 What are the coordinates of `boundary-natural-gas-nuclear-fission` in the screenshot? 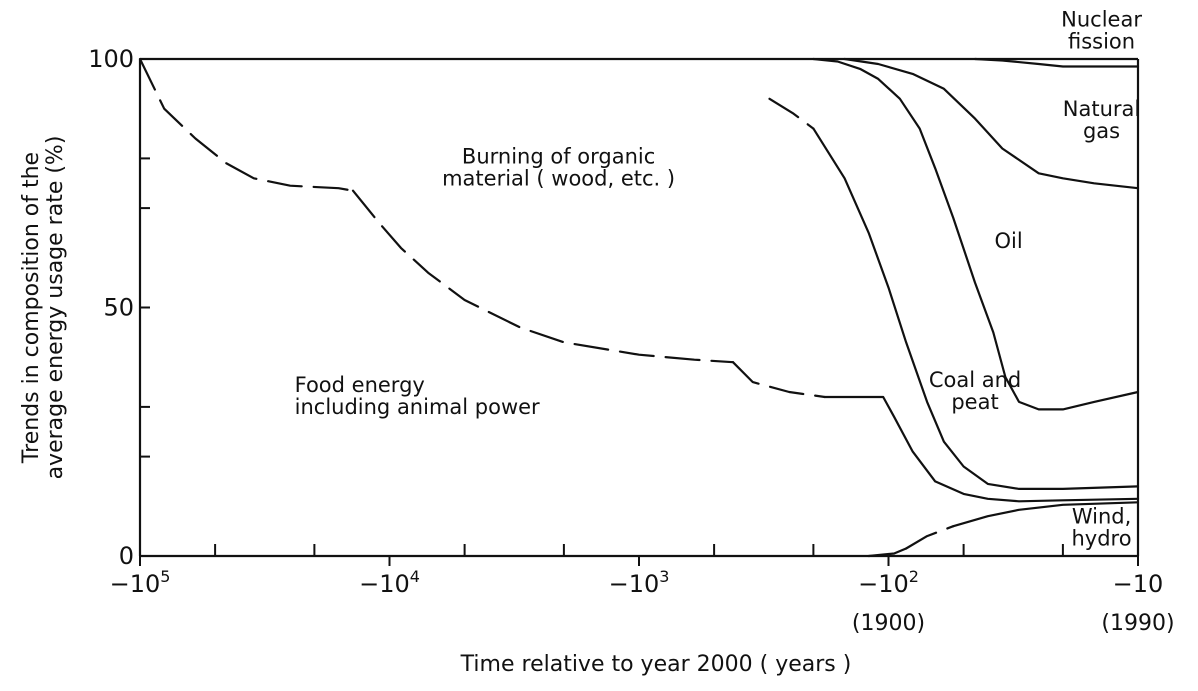 It's located at (1056, 62).